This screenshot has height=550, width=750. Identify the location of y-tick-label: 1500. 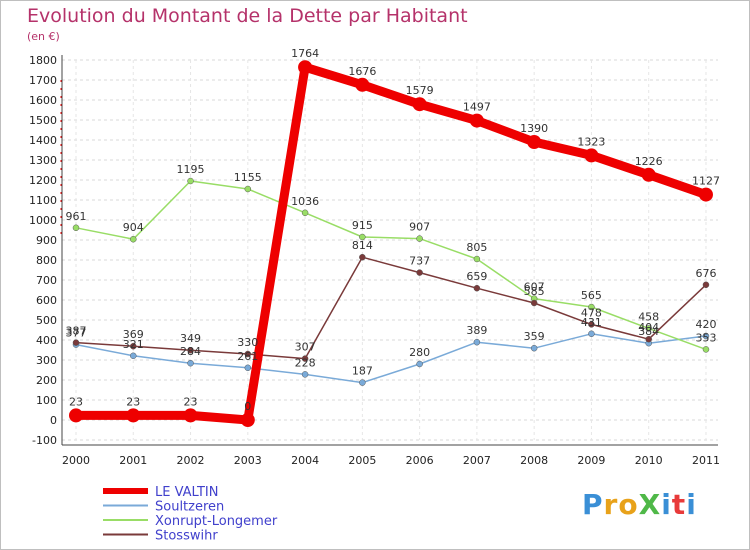
(43, 120).